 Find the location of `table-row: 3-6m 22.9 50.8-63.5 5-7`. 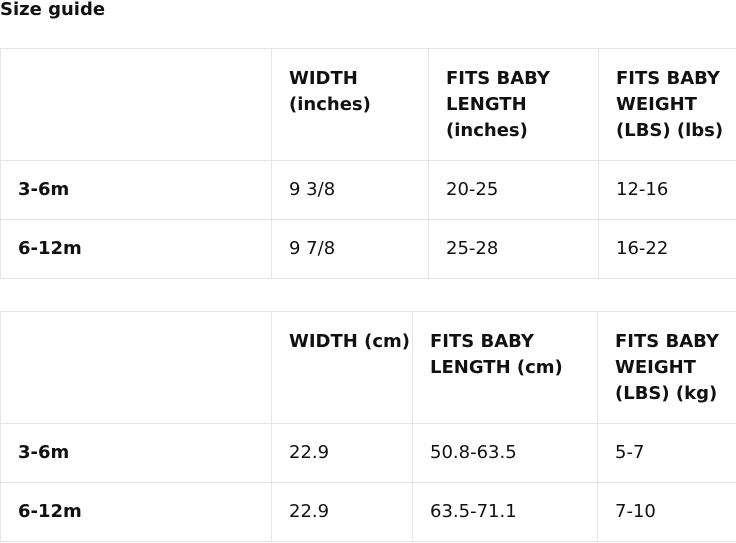

table-row: 3-6m 22.9 50.8-63.5 5-7 is located at coordinates (368, 453).